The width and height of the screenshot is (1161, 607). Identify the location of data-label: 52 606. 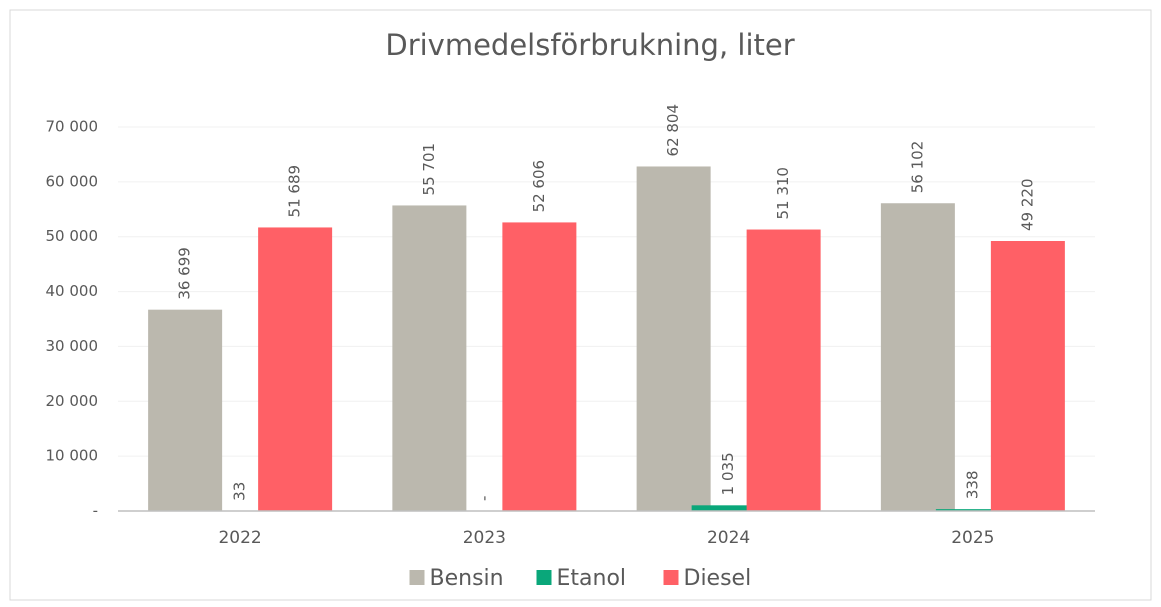
(539, 186).